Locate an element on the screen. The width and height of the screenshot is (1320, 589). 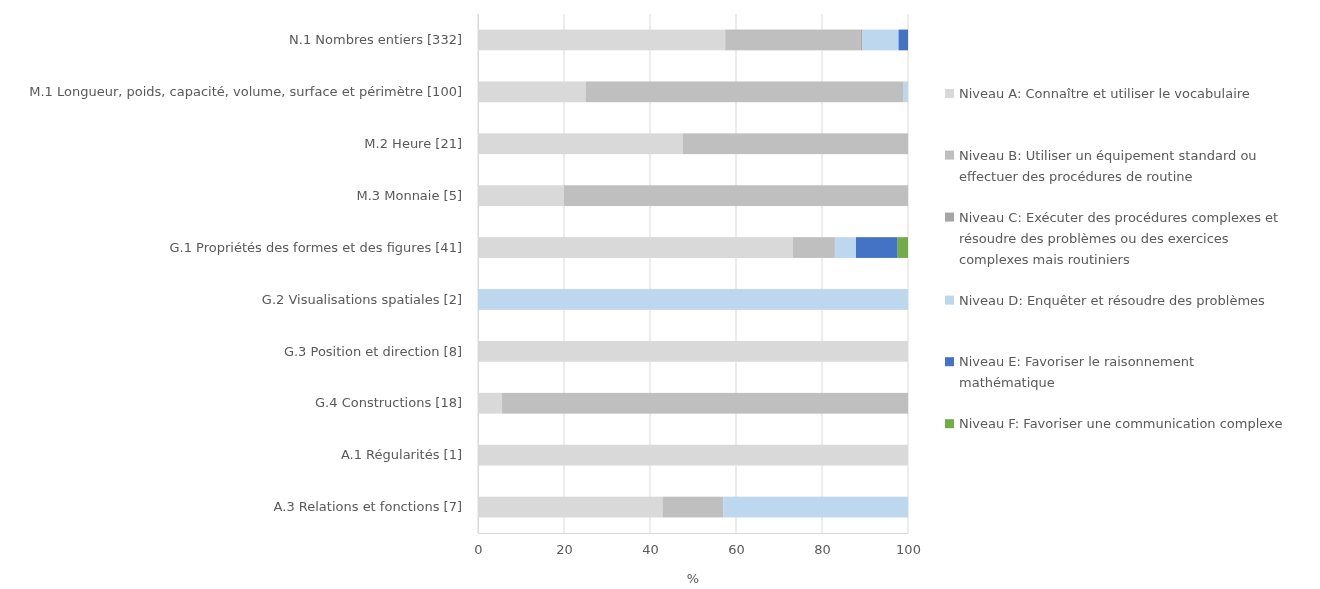
x-tick-label: 0 is located at coordinates (478, 550).